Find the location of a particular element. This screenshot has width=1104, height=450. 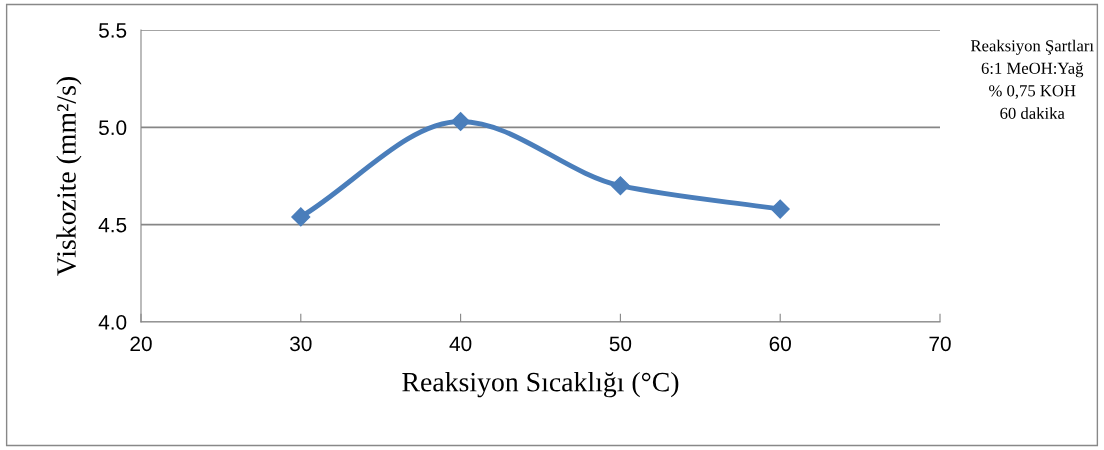

x-tick-label: 70 is located at coordinates (940, 344).